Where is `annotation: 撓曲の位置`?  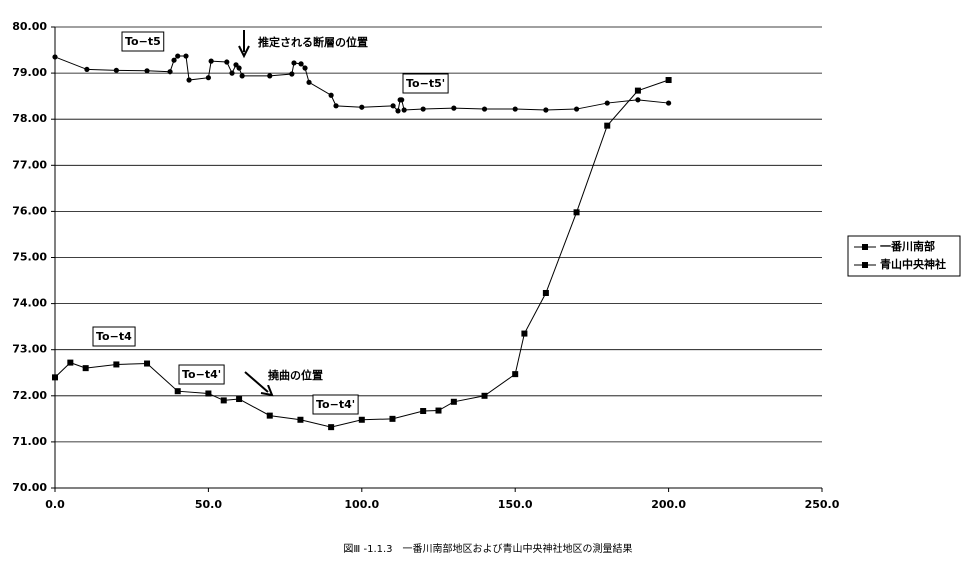 annotation: 撓曲の位置 is located at coordinates (295, 375).